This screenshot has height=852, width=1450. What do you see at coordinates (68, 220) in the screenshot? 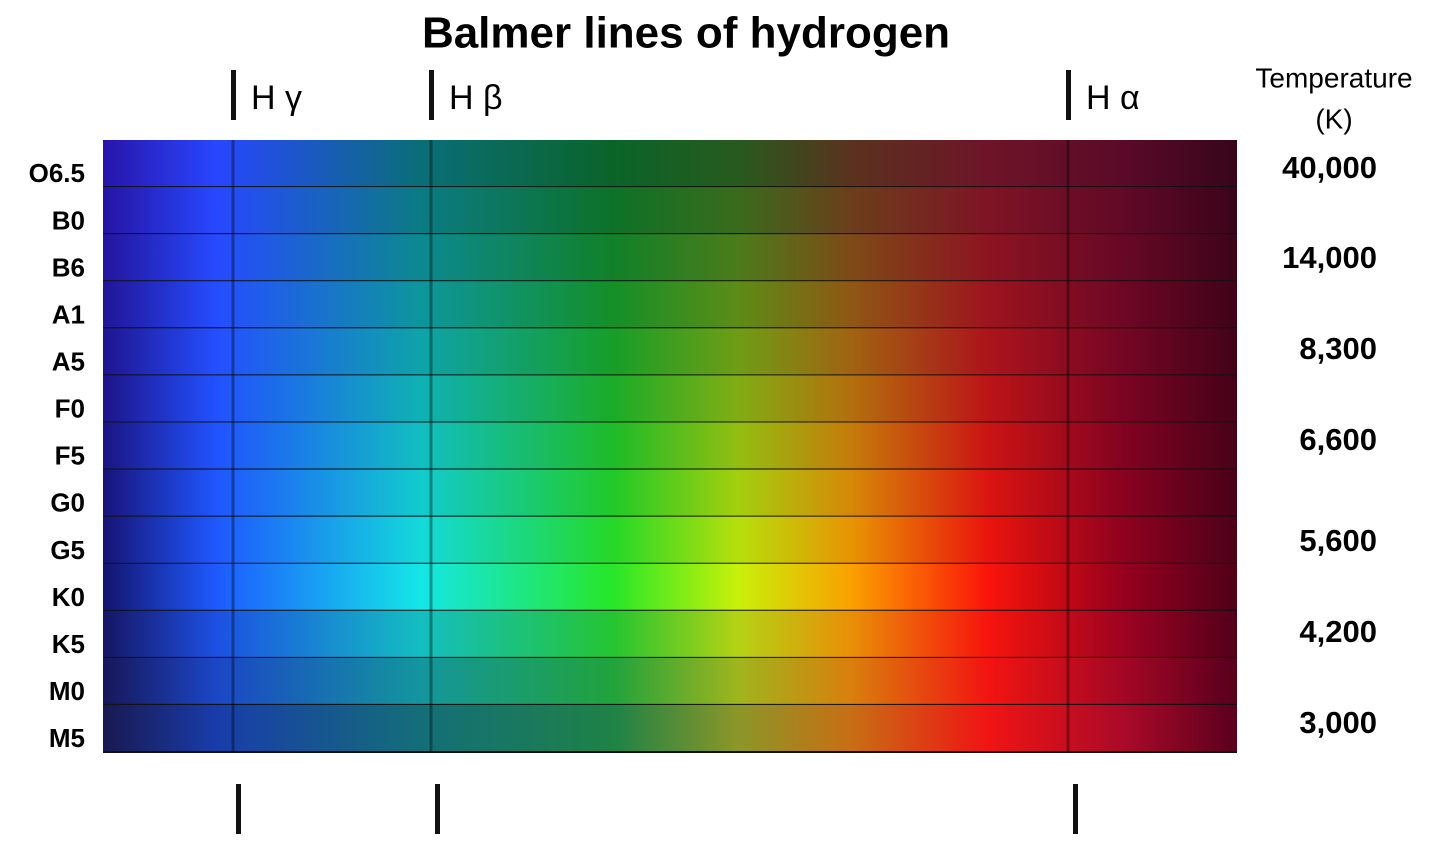
I see `spectral-class: B0` at bounding box center [68, 220].